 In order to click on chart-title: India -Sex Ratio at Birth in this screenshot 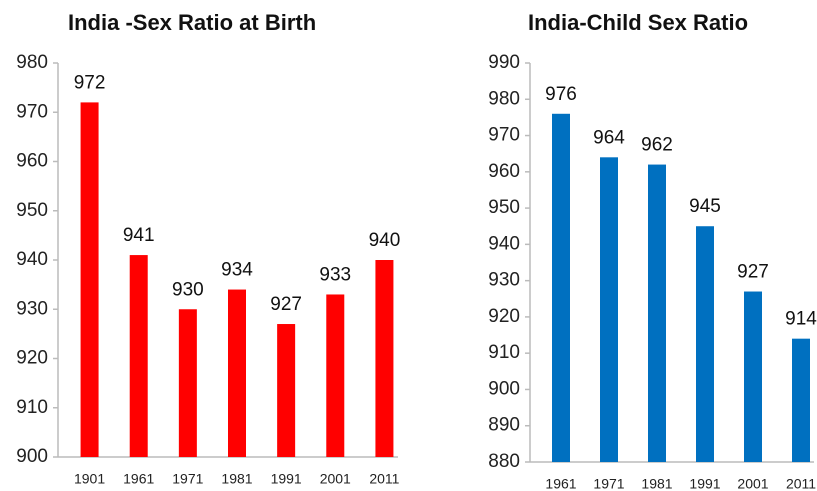, I will do `click(192, 22)`.